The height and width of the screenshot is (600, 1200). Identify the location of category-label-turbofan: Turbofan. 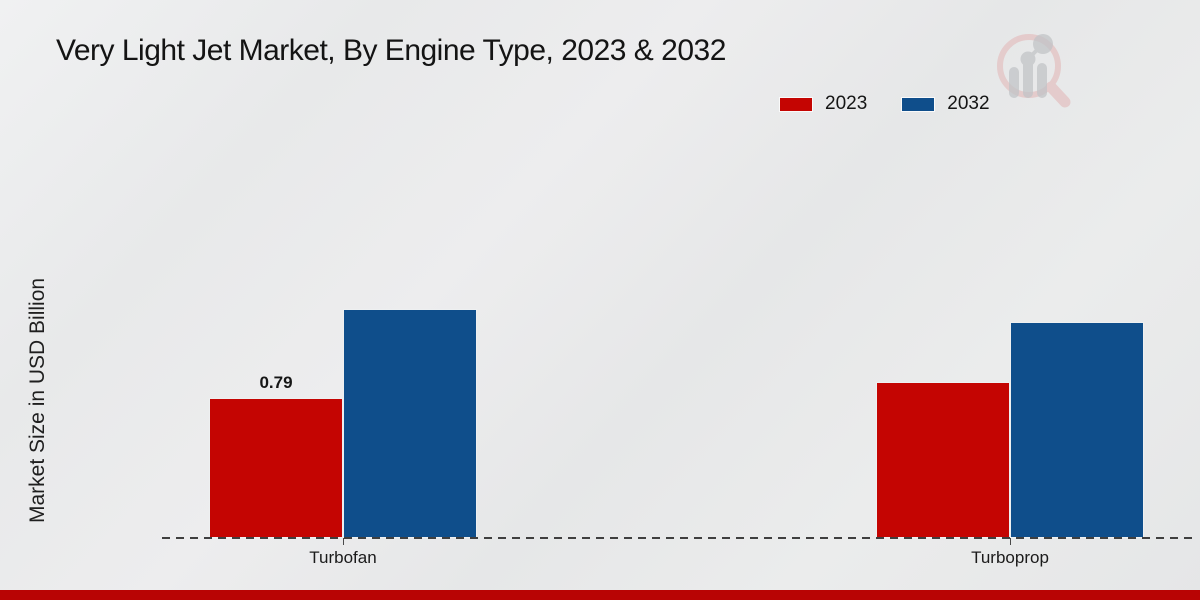
(343, 557).